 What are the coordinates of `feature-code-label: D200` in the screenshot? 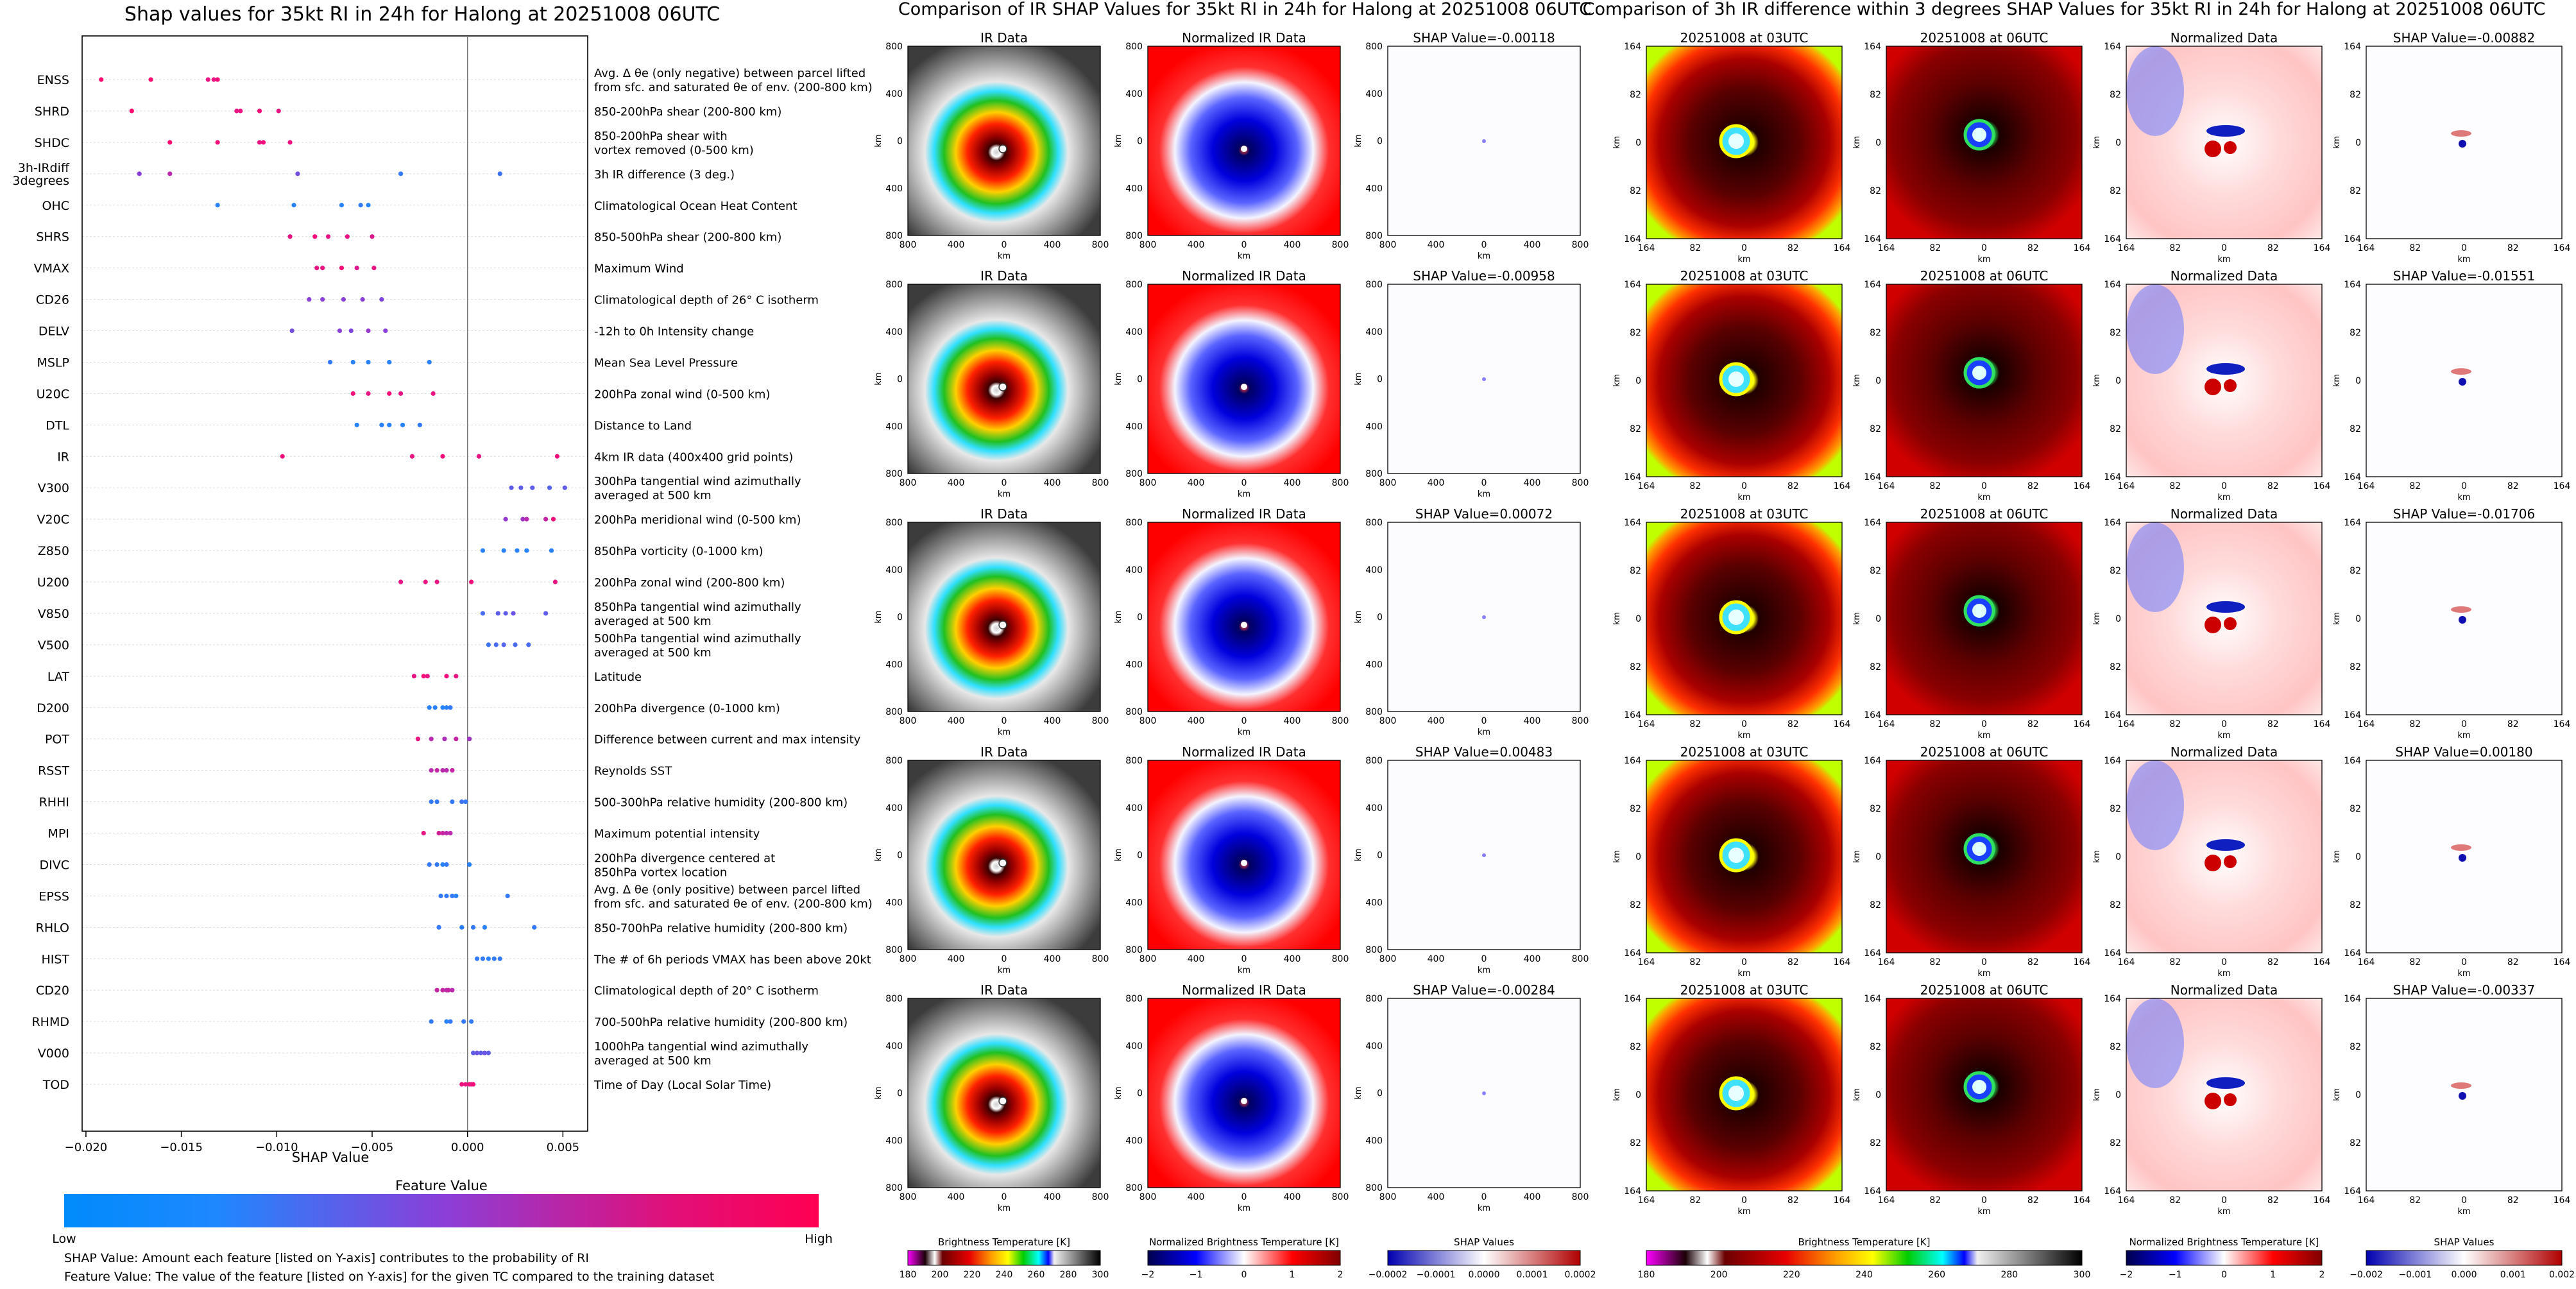 It's located at (53, 708).